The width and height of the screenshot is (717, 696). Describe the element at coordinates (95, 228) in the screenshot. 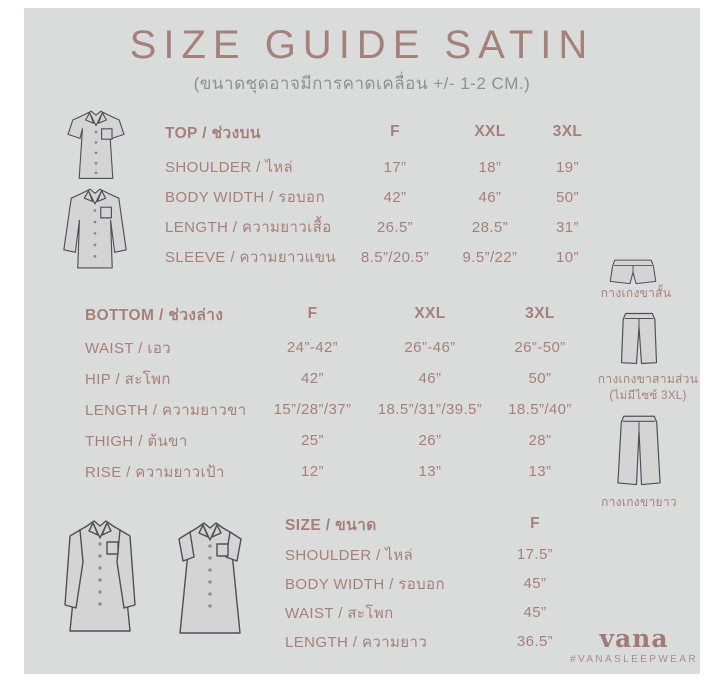

I see `pajama-top-long-sleeve-illustration` at that location.